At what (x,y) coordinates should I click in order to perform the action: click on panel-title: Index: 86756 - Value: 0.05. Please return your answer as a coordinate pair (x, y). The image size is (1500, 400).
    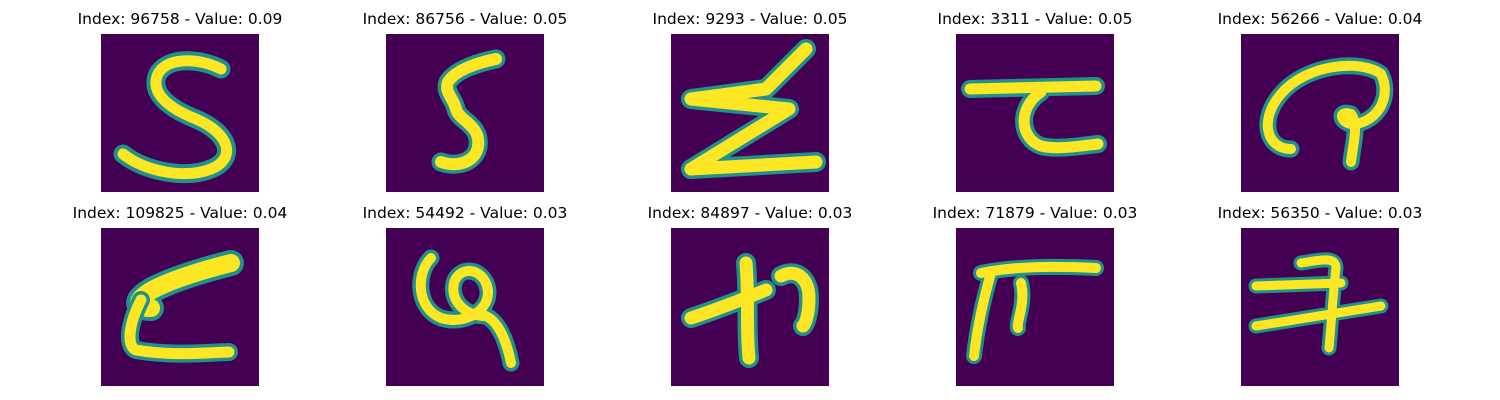
    Looking at the image, I should click on (465, 19).